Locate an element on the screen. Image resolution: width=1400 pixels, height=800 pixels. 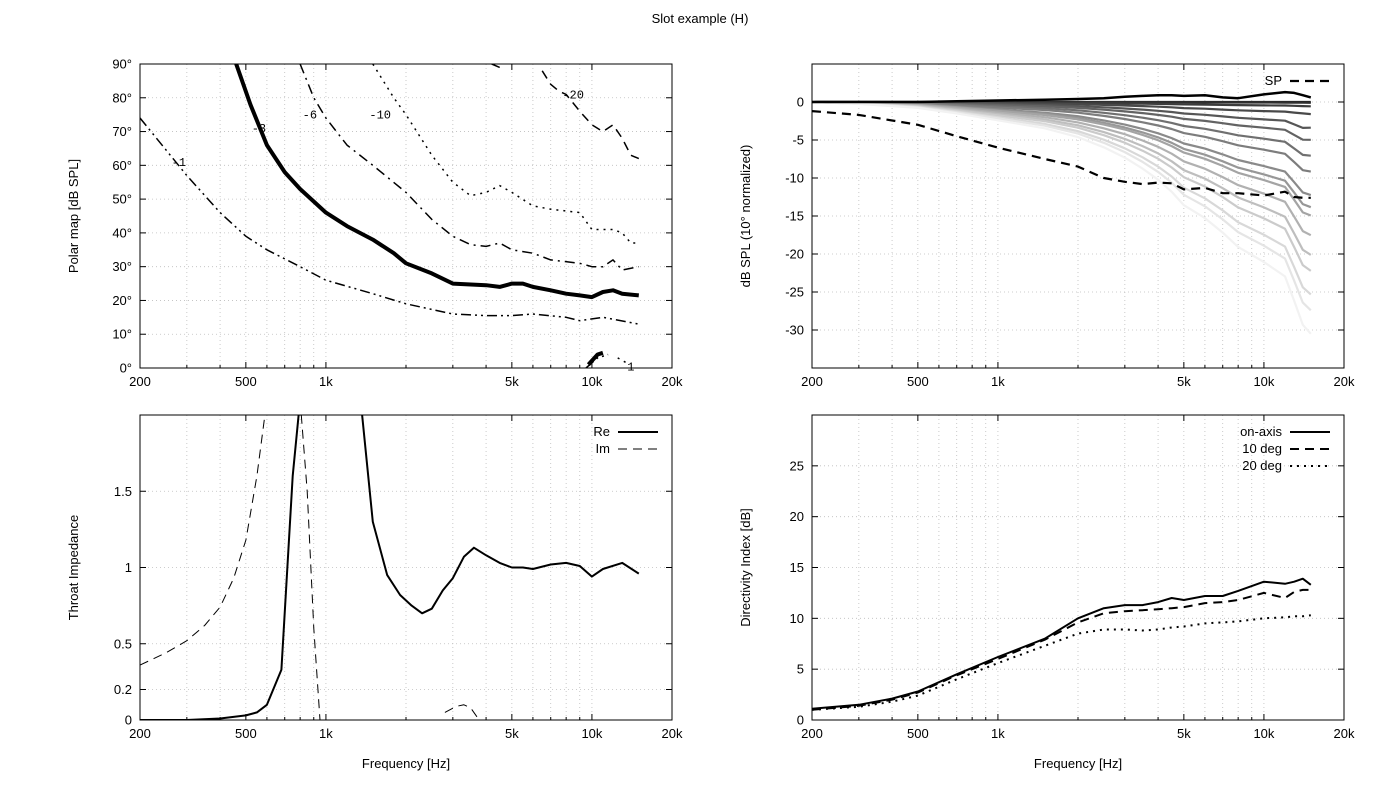
y-tick-label: -15 is located at coordinates (794, 216).